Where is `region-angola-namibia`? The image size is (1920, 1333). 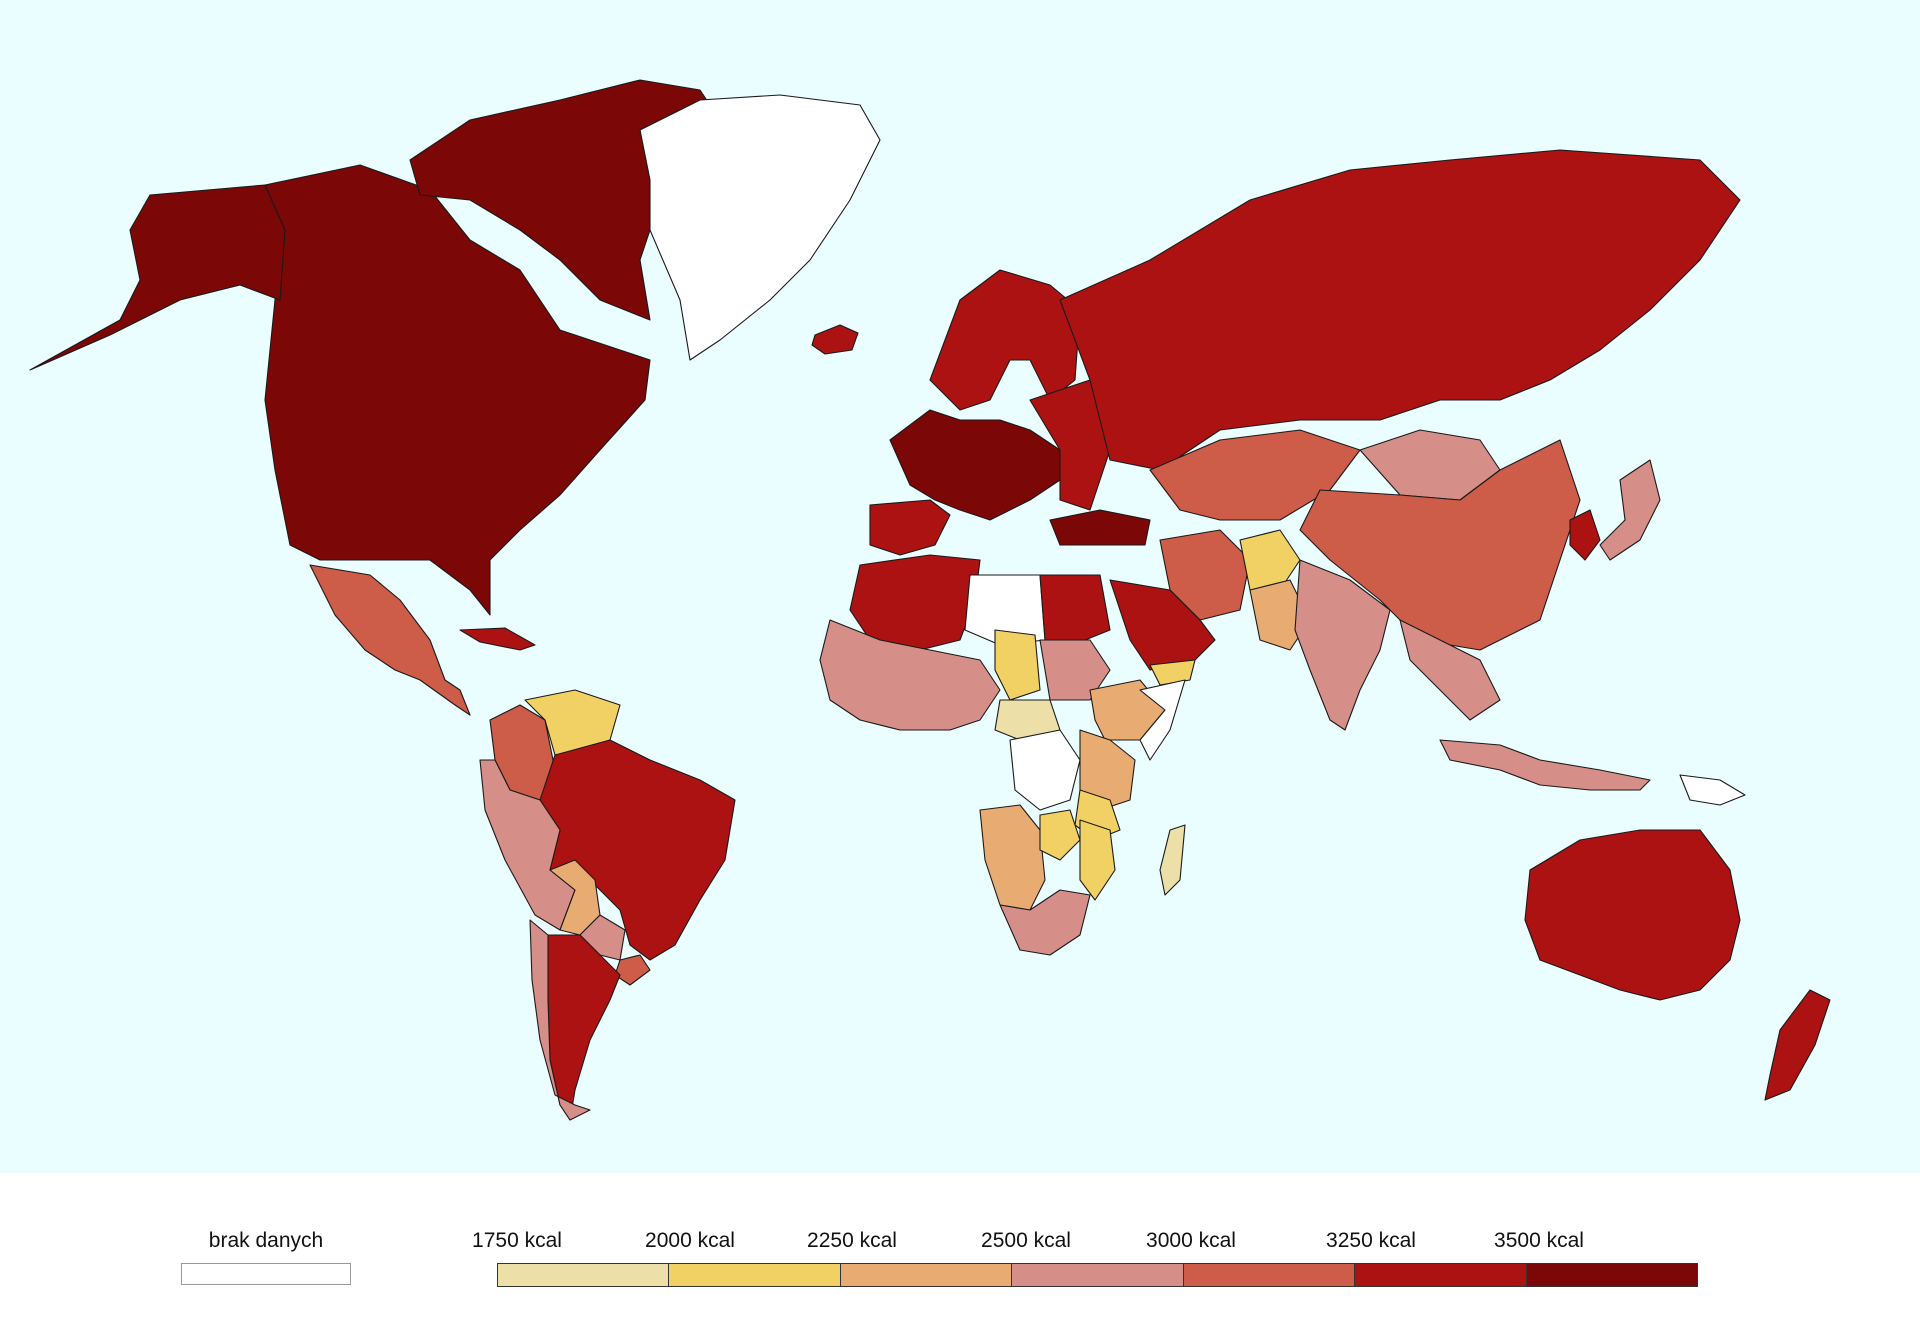 region-angola-namibia is located at coordinates (1012, 857).